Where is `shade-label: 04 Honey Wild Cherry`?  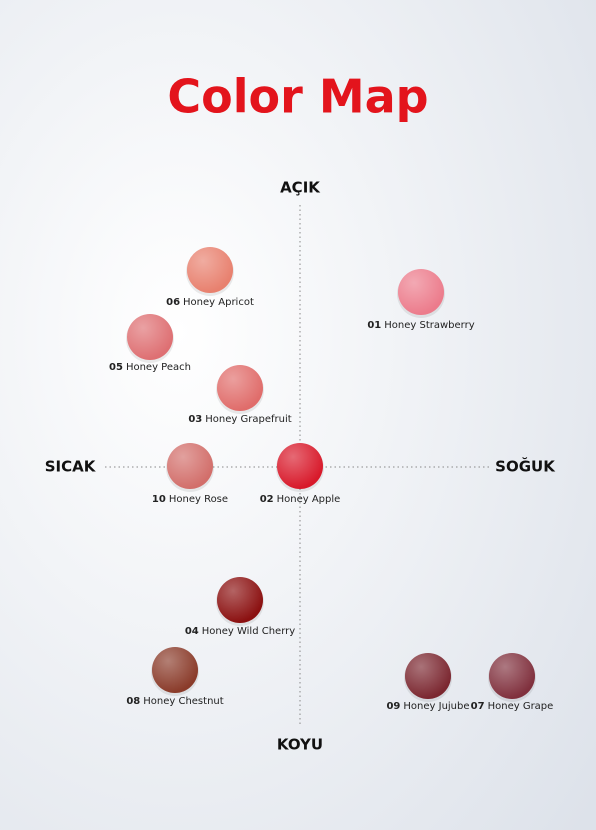 shade-label: 04 Honey Wild Cherry is located at coordinates (240, 631).